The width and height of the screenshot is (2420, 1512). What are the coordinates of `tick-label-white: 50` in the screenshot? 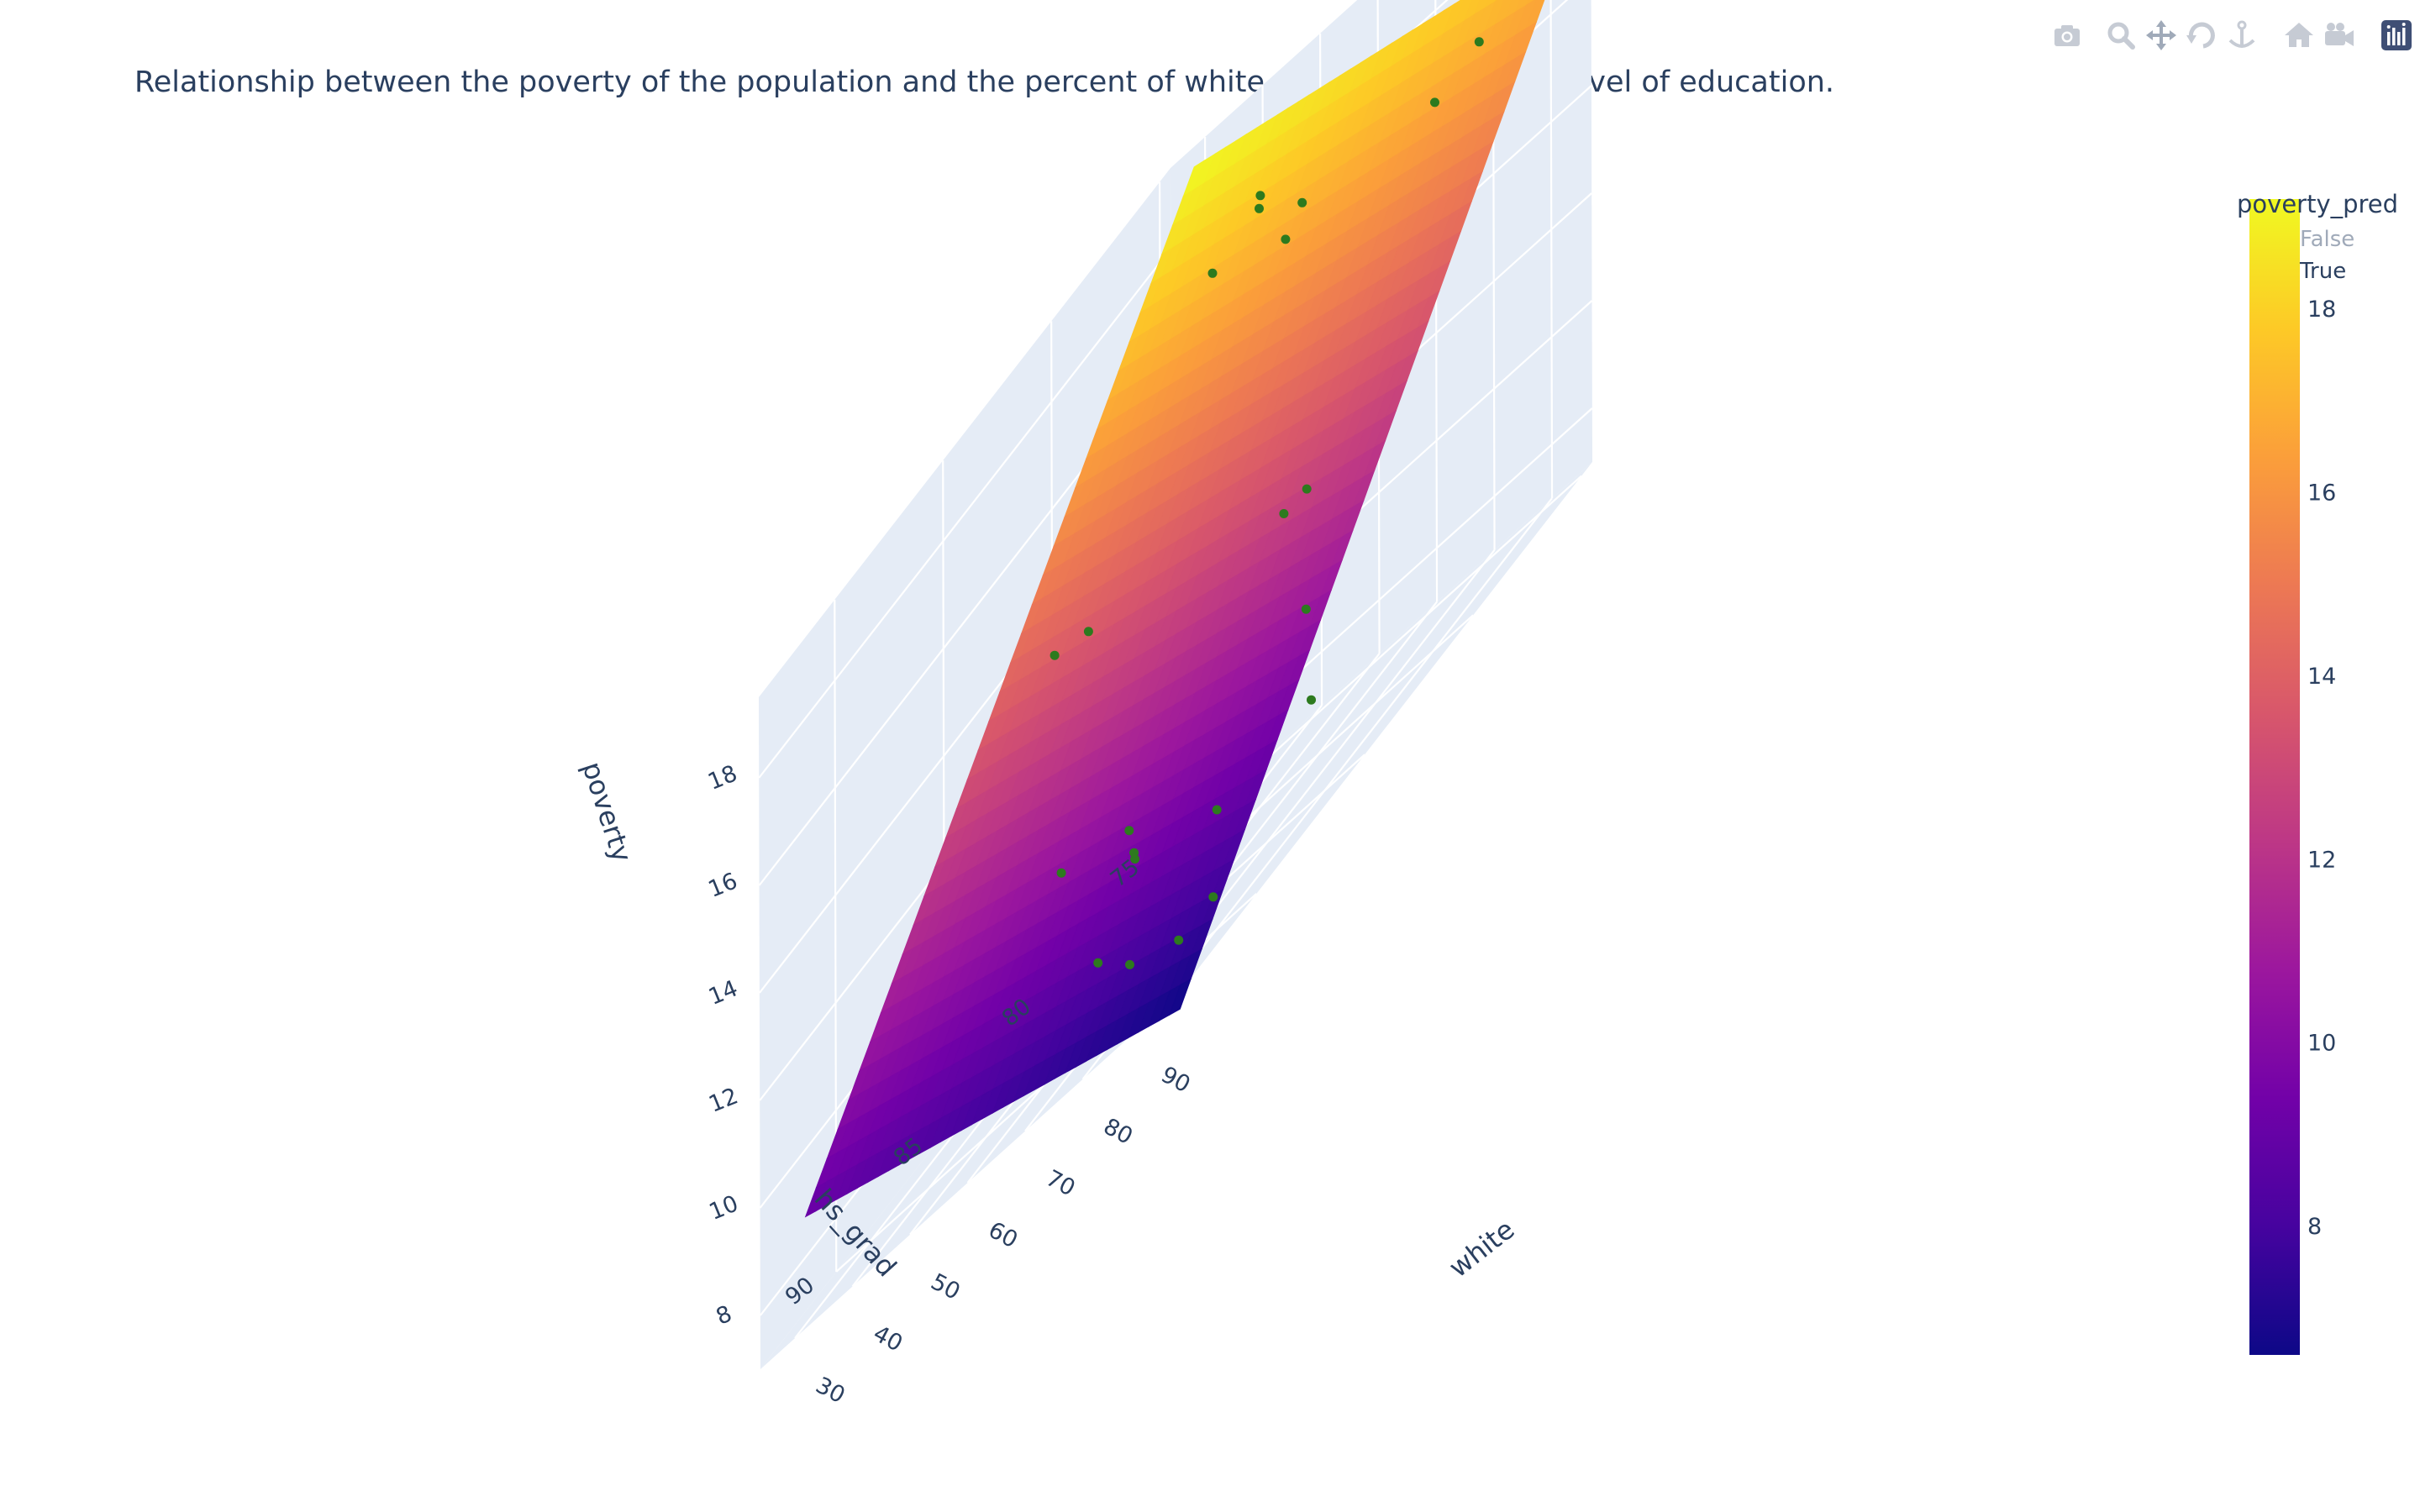 It's located at (946, 1286).